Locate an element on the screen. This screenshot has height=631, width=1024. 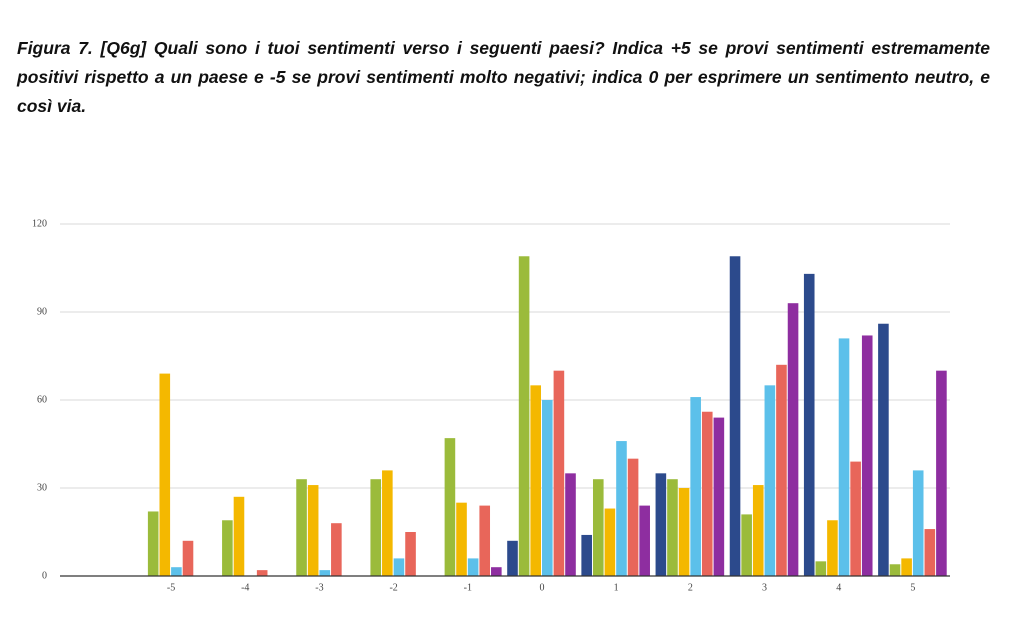
x-tick-label: 0 is located at coordinates (542, 587).